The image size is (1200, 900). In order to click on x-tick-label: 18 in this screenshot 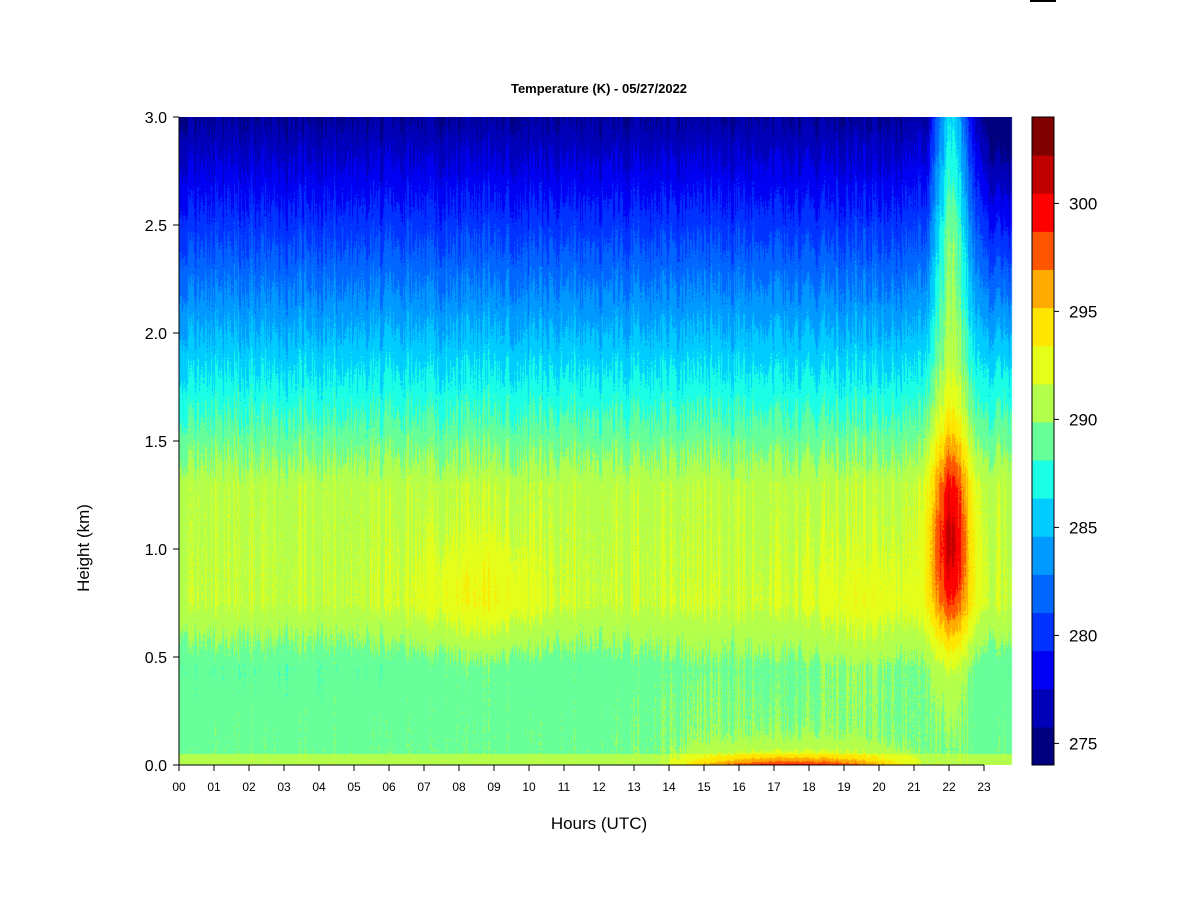, I will do `click(809, 787)`.